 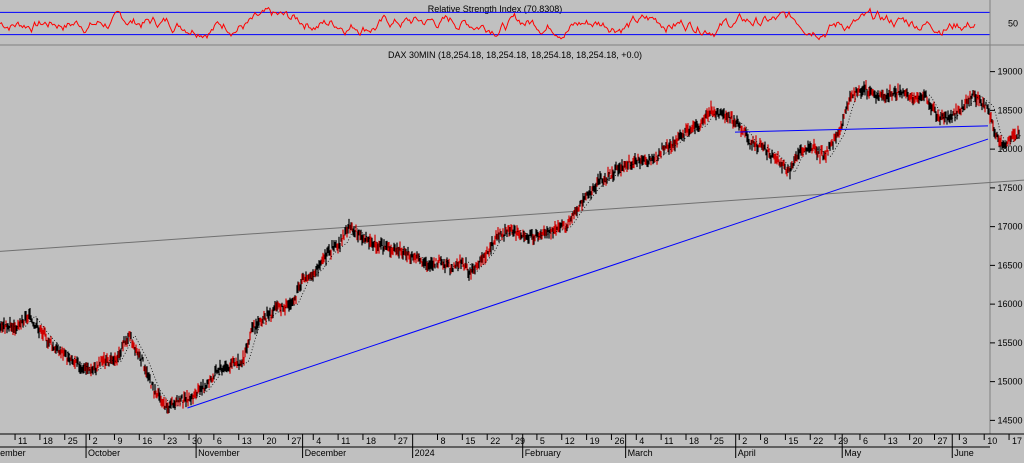 What do you see at coordinates (119, 441) in the screenshot?
I see `time-tick-label: 9` at bounding box center [119, 441].